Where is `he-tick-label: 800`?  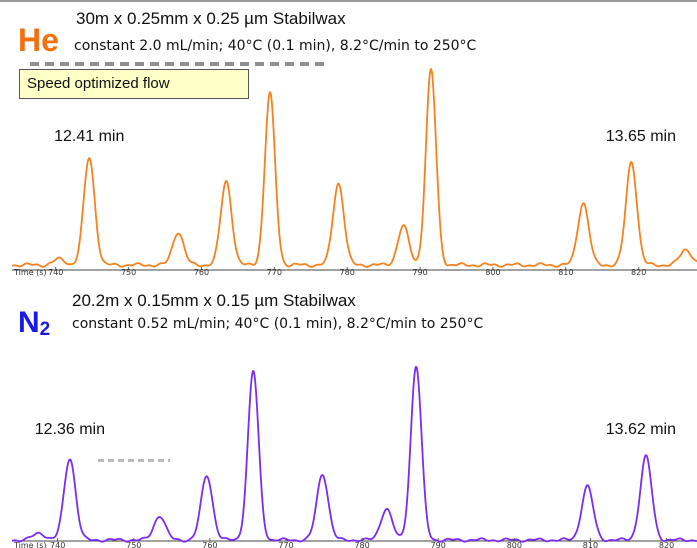 he-tick-label: 800 is located at coordinates (492, 272).